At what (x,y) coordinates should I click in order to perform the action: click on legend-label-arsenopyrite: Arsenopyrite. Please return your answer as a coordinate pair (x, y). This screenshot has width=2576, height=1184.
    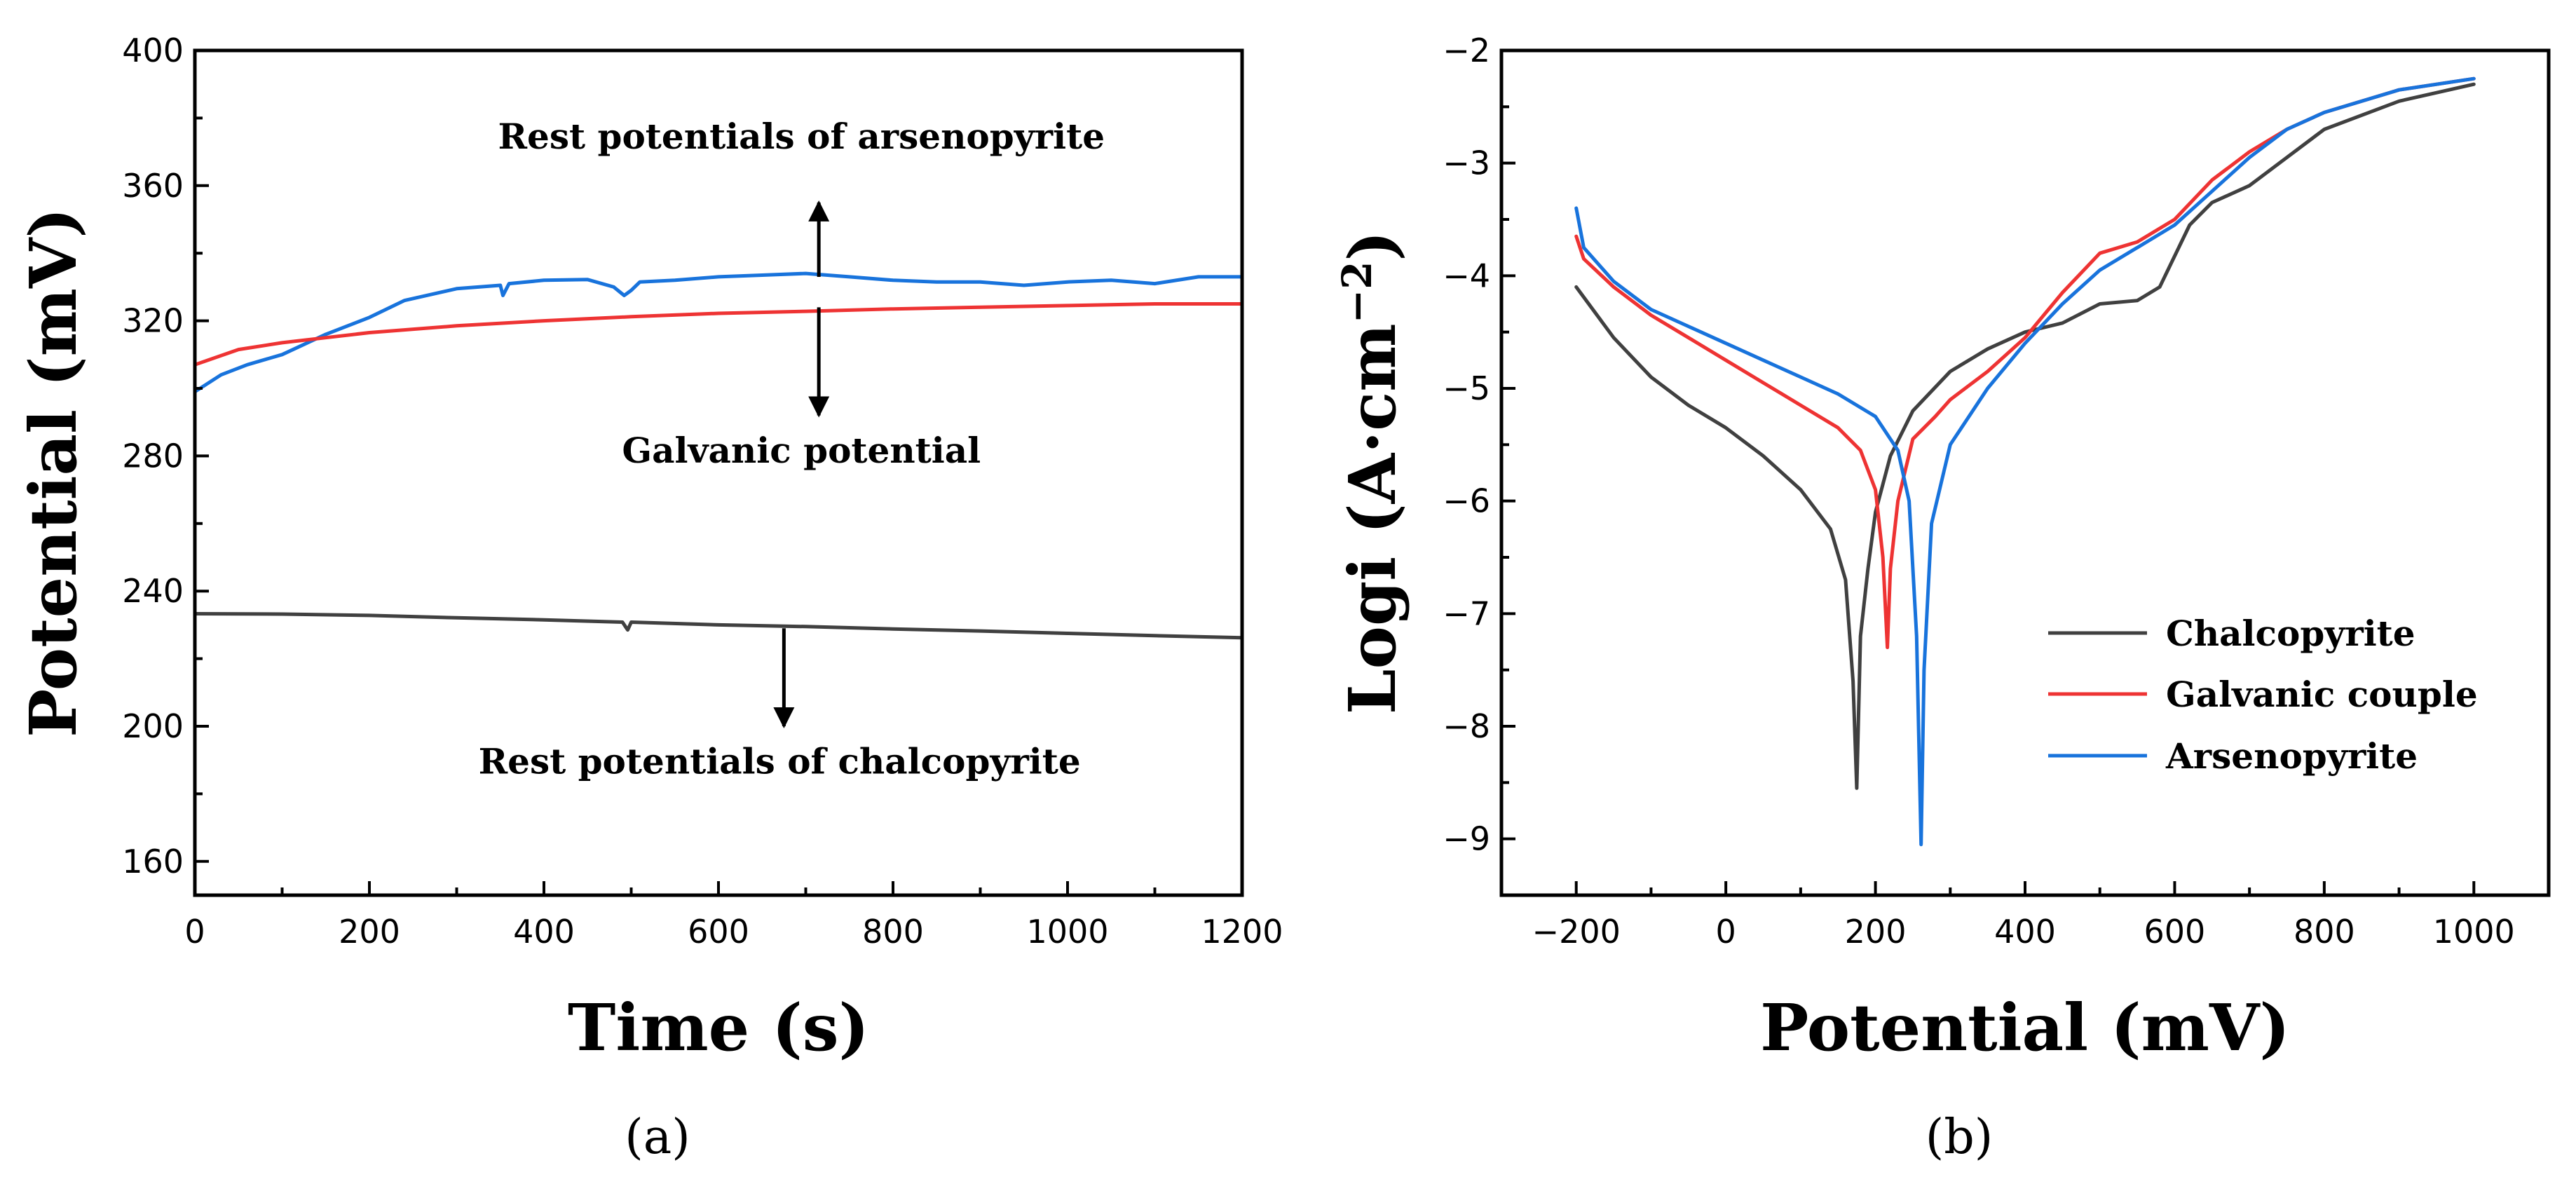
    Looking at the image, I should click on (2291, 756).